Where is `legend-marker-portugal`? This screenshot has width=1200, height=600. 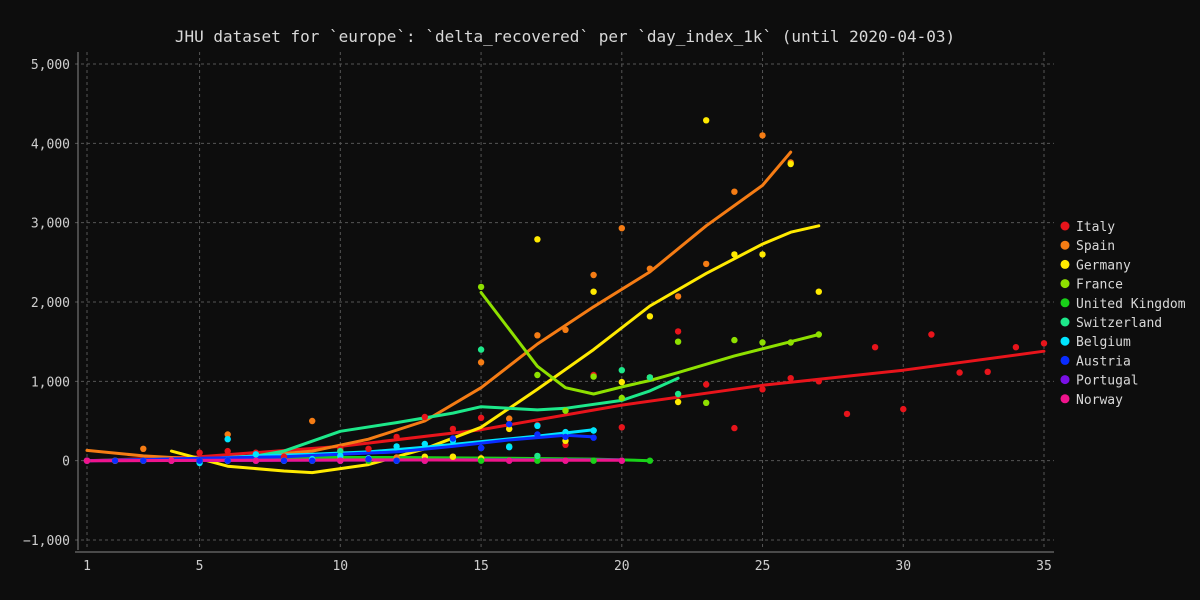 legend-marker-portugal is located at coordinates (1065, 380).